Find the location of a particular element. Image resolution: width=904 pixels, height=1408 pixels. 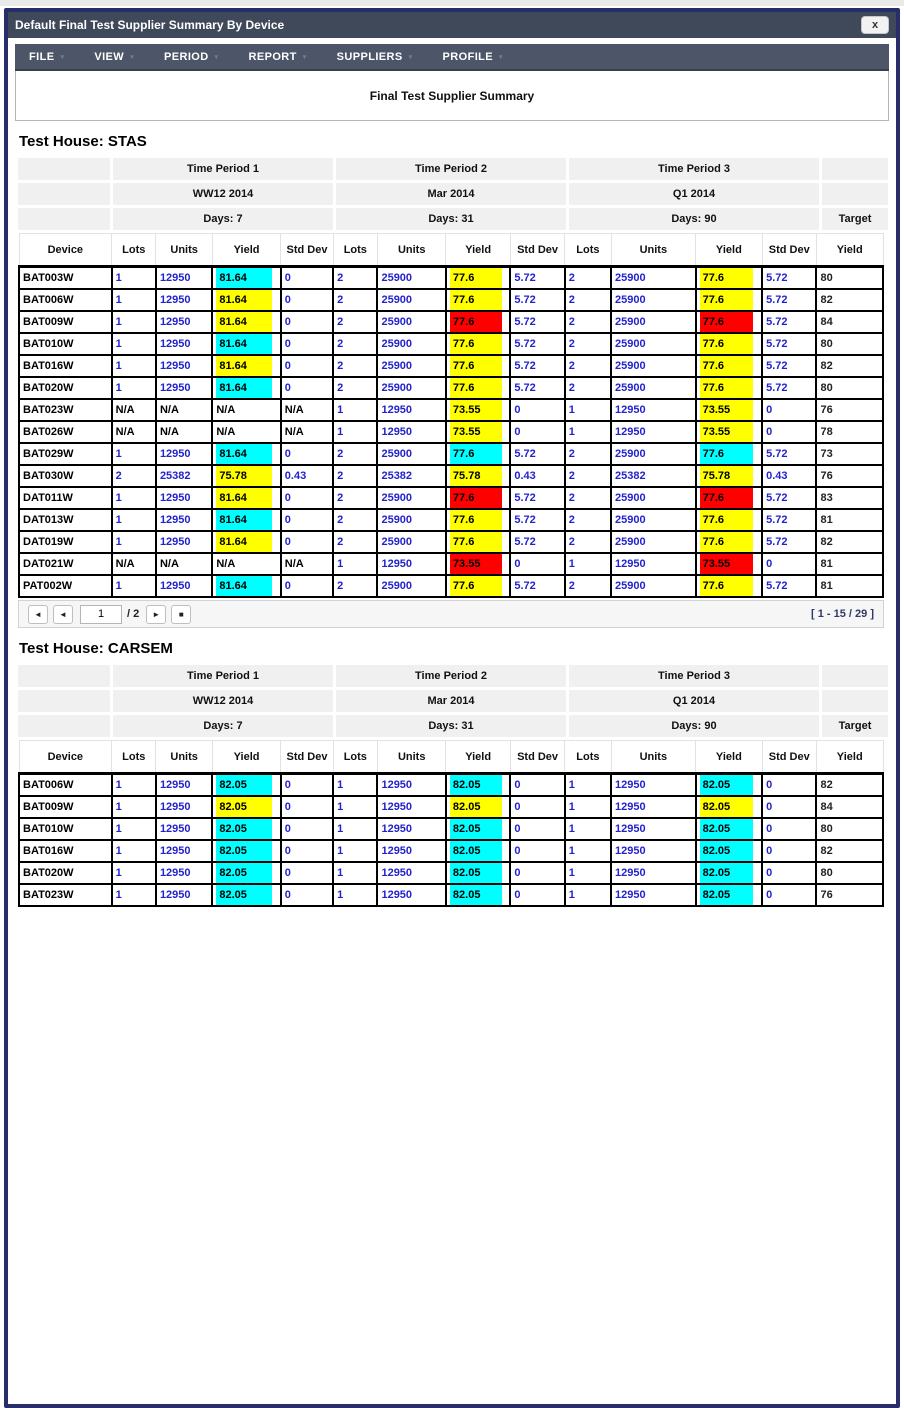

target-cell: 80 is located at coordinates (849, 344).